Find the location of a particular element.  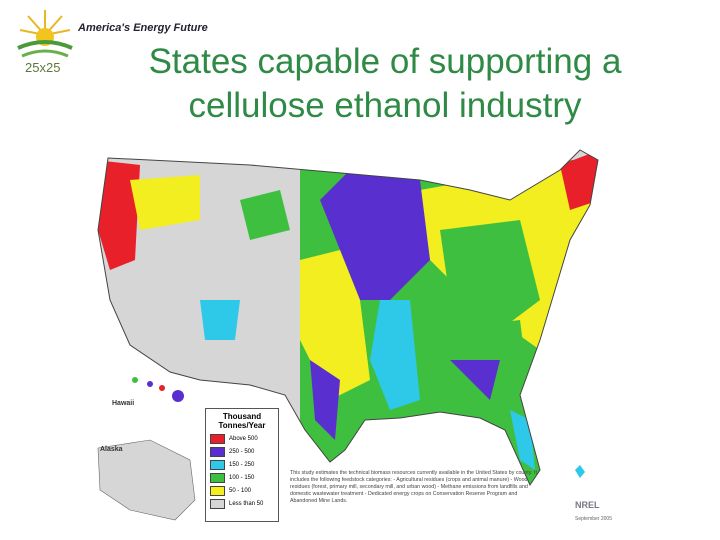

legend-label: Above 500 is located at coordinates (243, 439).